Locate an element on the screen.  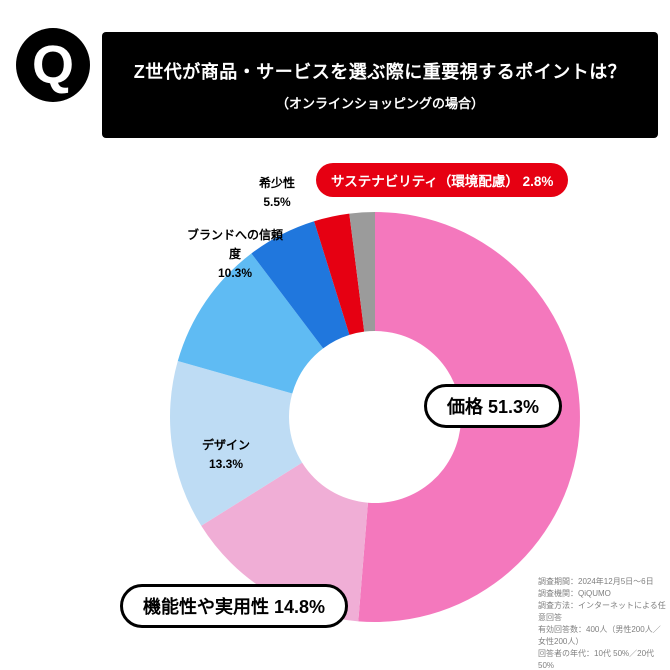
donut-segment-other is located at coordinates (362, 272).